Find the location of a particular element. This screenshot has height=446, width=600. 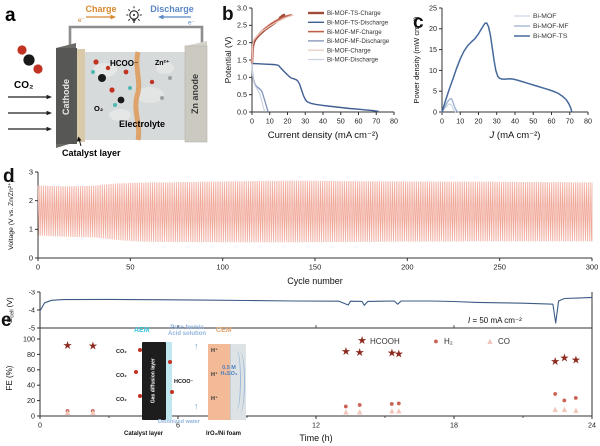

svg-text: 250 is located at coordinates (499, 267).